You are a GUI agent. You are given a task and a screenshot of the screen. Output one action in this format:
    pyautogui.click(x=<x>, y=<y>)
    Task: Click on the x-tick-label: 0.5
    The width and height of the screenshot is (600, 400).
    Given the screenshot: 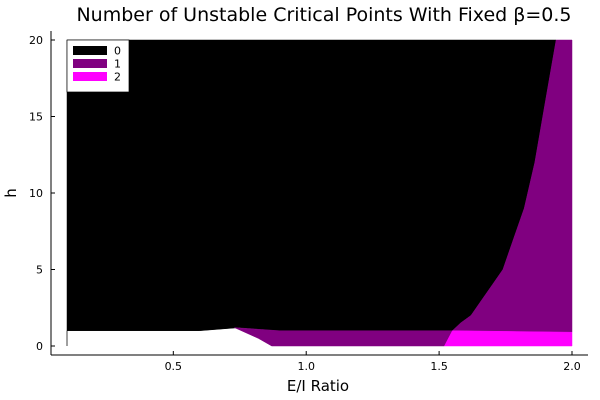 What is the action you would take?
    pyautogui.click(x=174, y=366)
    